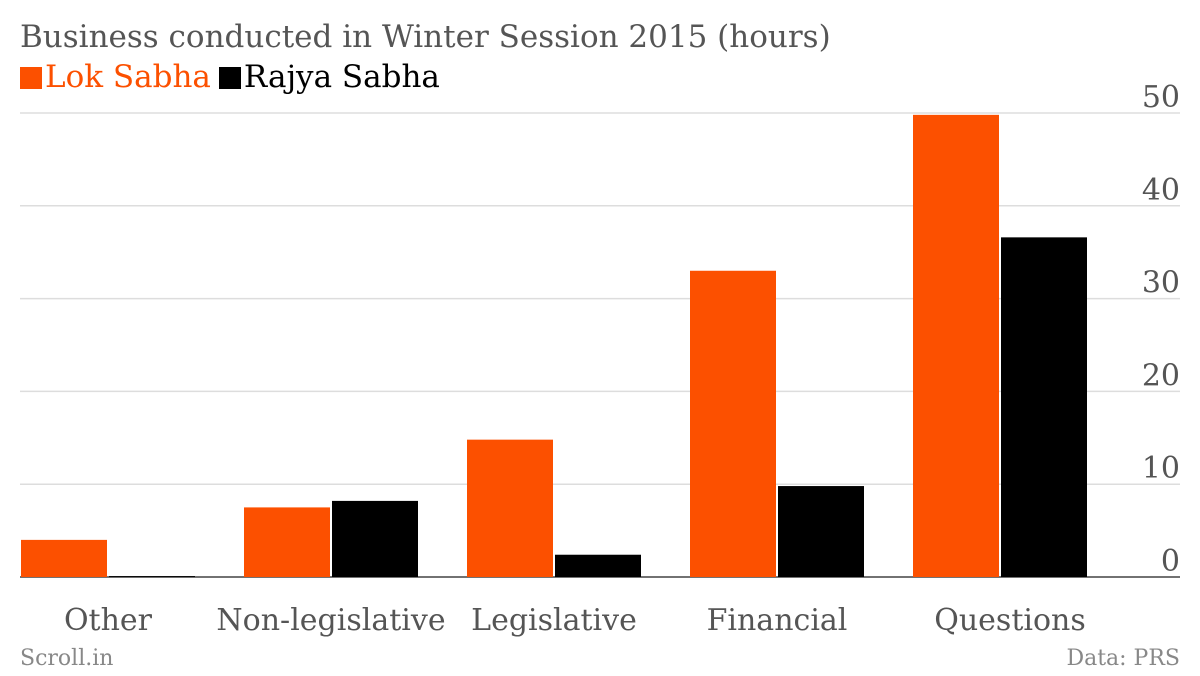 The height and width of the screenshot is (676, 1200). I want to click on legend-swatch-rajya-sabha, so click(229, 77).